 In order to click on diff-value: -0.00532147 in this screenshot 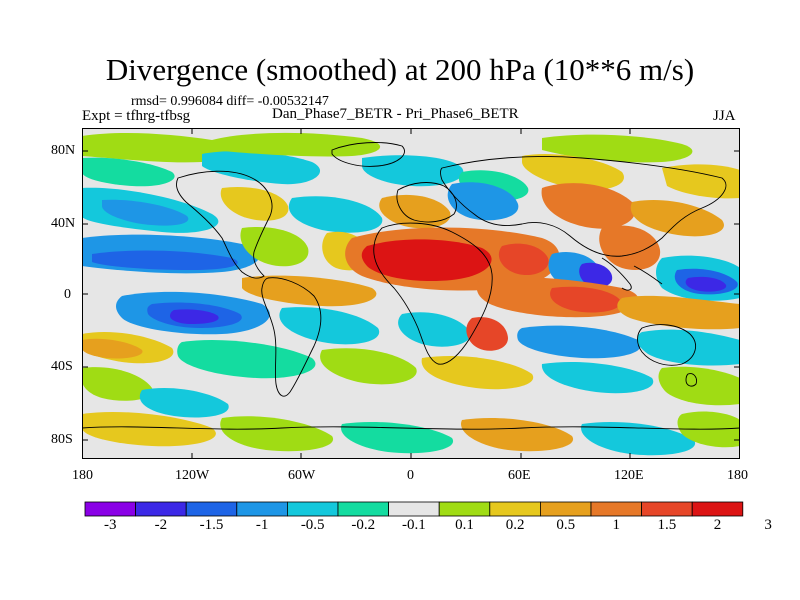, I will do `click(293, 101)`.